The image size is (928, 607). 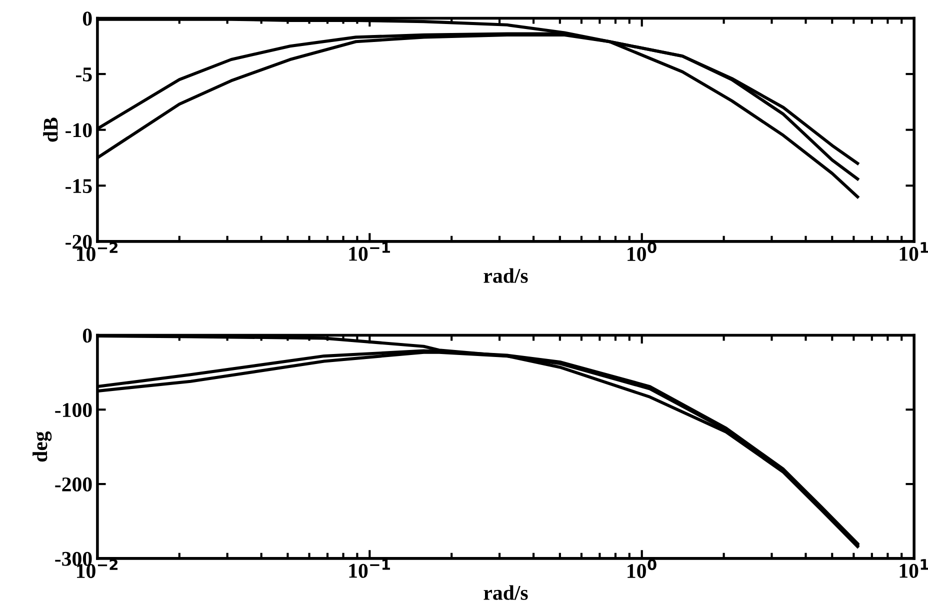 What do you see at coordinates (84, 75) in the screenshot?
I see `y-tick-label: -5` at bounding box center [84, 75].